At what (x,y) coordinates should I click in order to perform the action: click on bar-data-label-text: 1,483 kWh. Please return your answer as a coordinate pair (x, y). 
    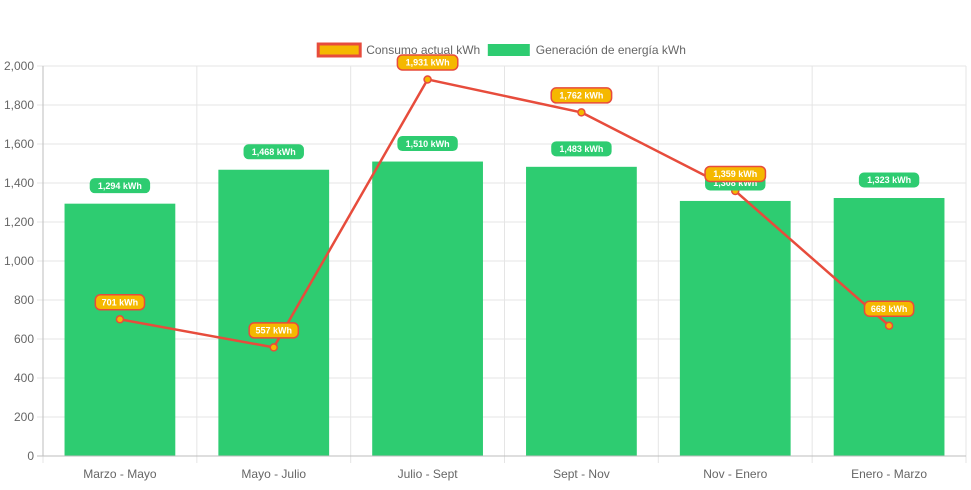
    Looking at the image, I should click on (581, 149).